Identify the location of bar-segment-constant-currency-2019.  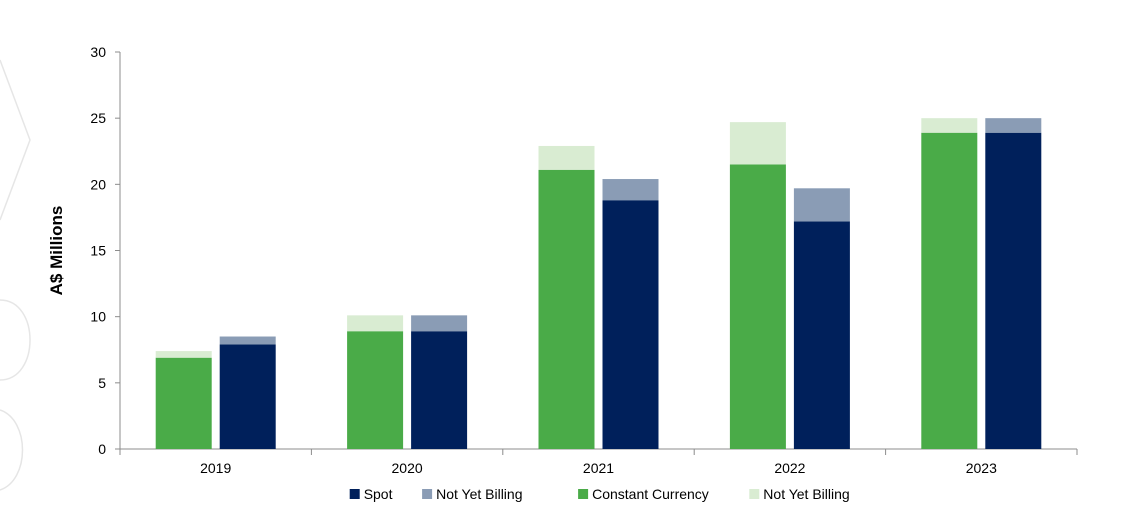
(183, 403).